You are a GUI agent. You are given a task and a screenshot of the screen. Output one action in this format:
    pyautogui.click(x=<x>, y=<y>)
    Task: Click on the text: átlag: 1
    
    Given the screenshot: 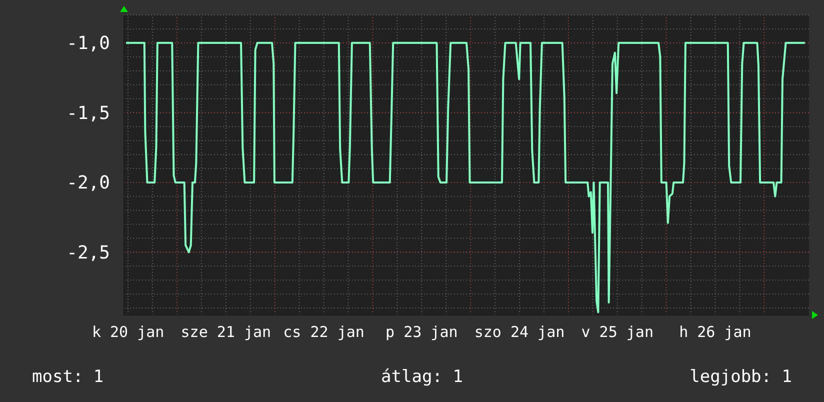 What is the action you would take?
    pyautogui.click(x=422, y=377)
    